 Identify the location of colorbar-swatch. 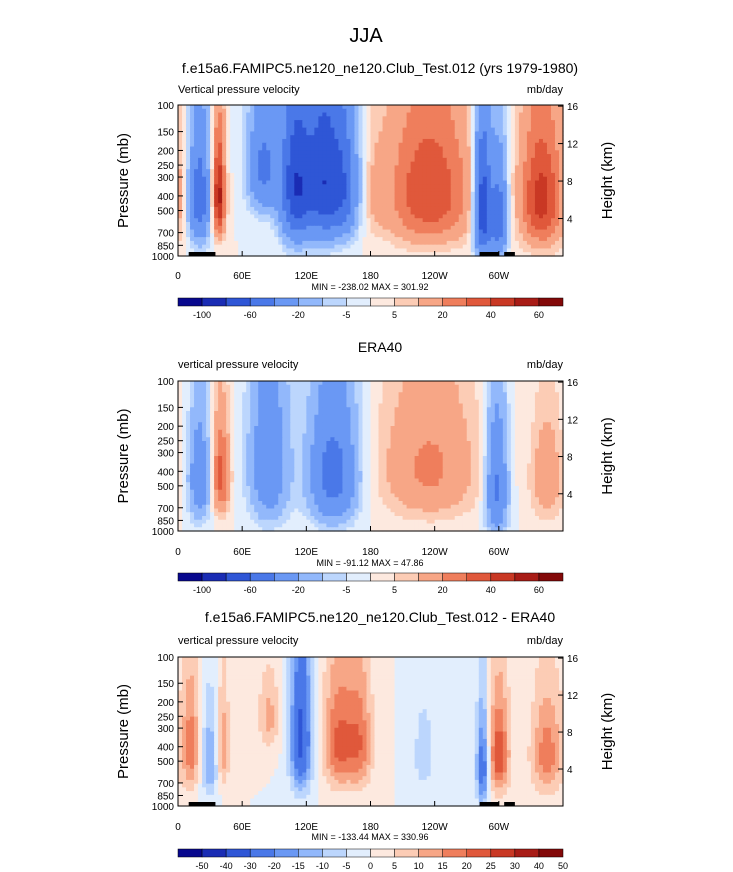
(262, 302).